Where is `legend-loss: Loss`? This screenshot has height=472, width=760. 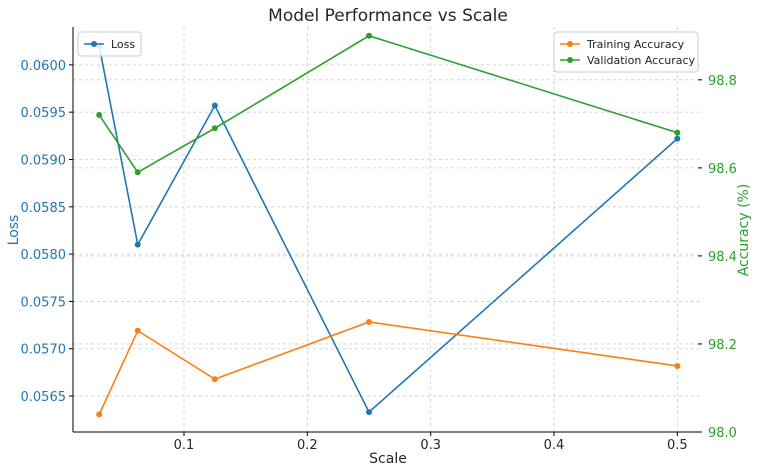 legend-loss: Loss is located at coordinates (109, 44).